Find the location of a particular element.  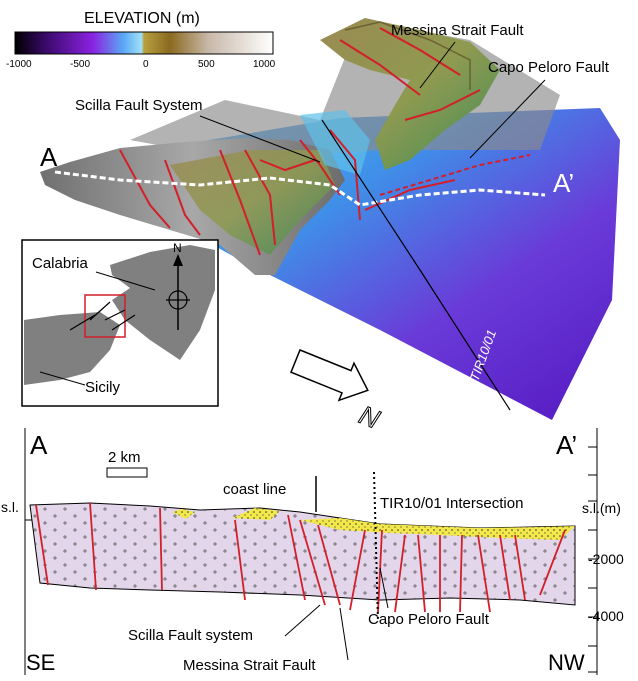

inset-locator-box is located at coordinates (105, 316).